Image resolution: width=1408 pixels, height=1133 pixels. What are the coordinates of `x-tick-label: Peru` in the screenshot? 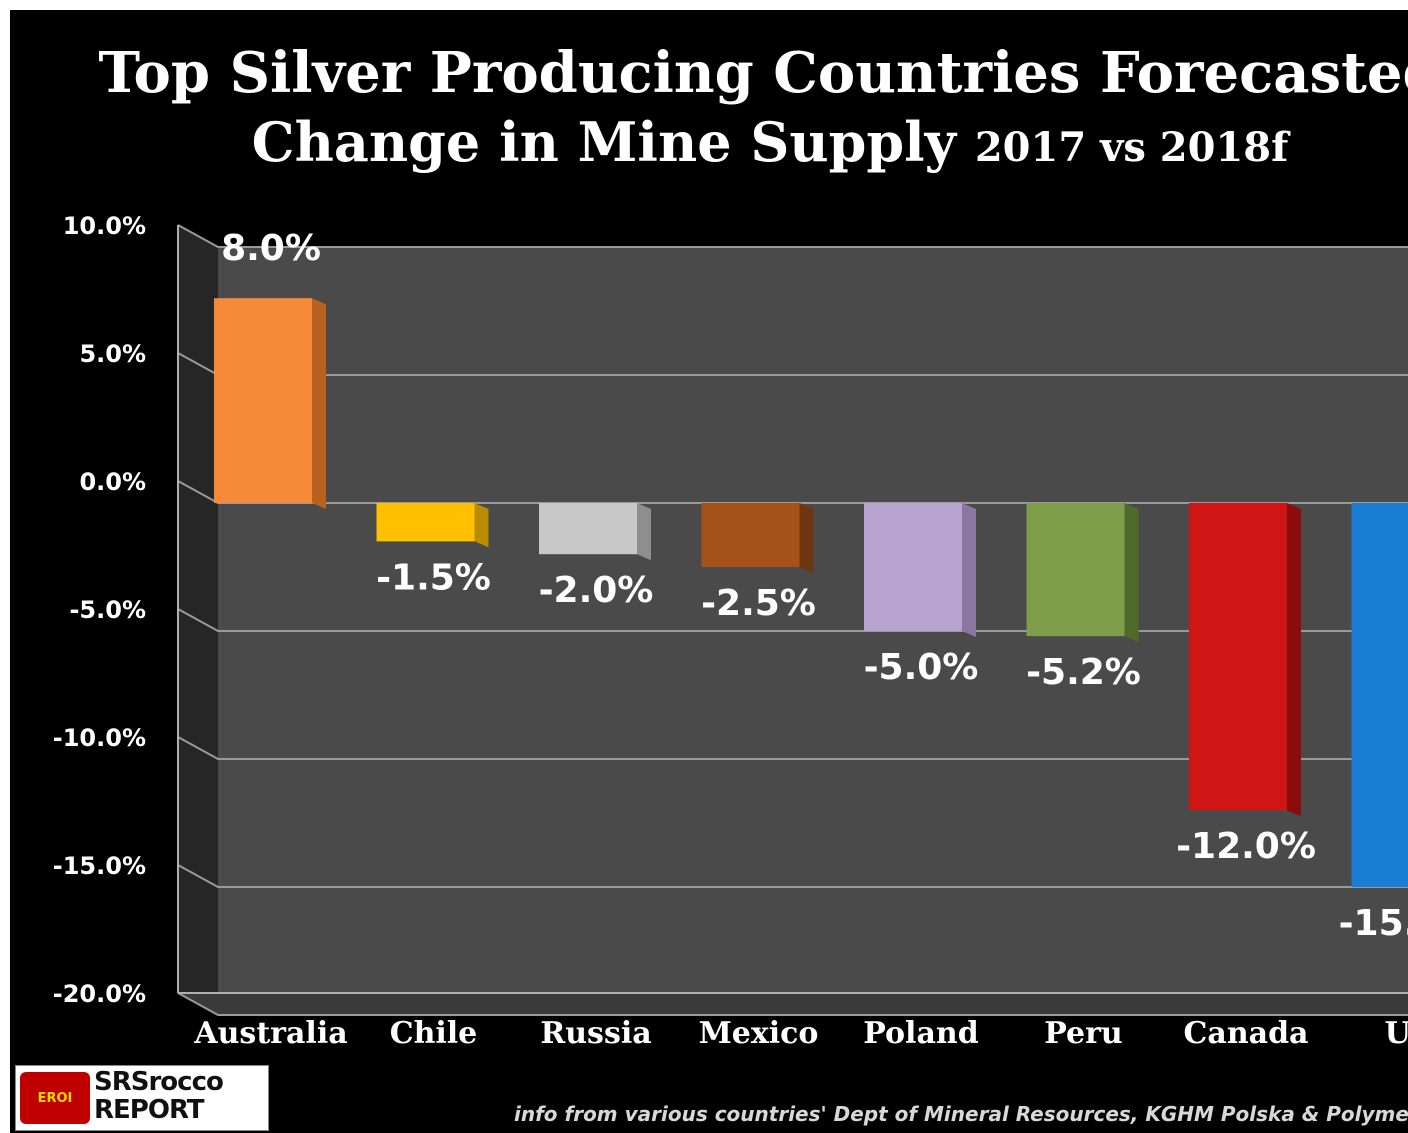 It's located at (1083, 1033).